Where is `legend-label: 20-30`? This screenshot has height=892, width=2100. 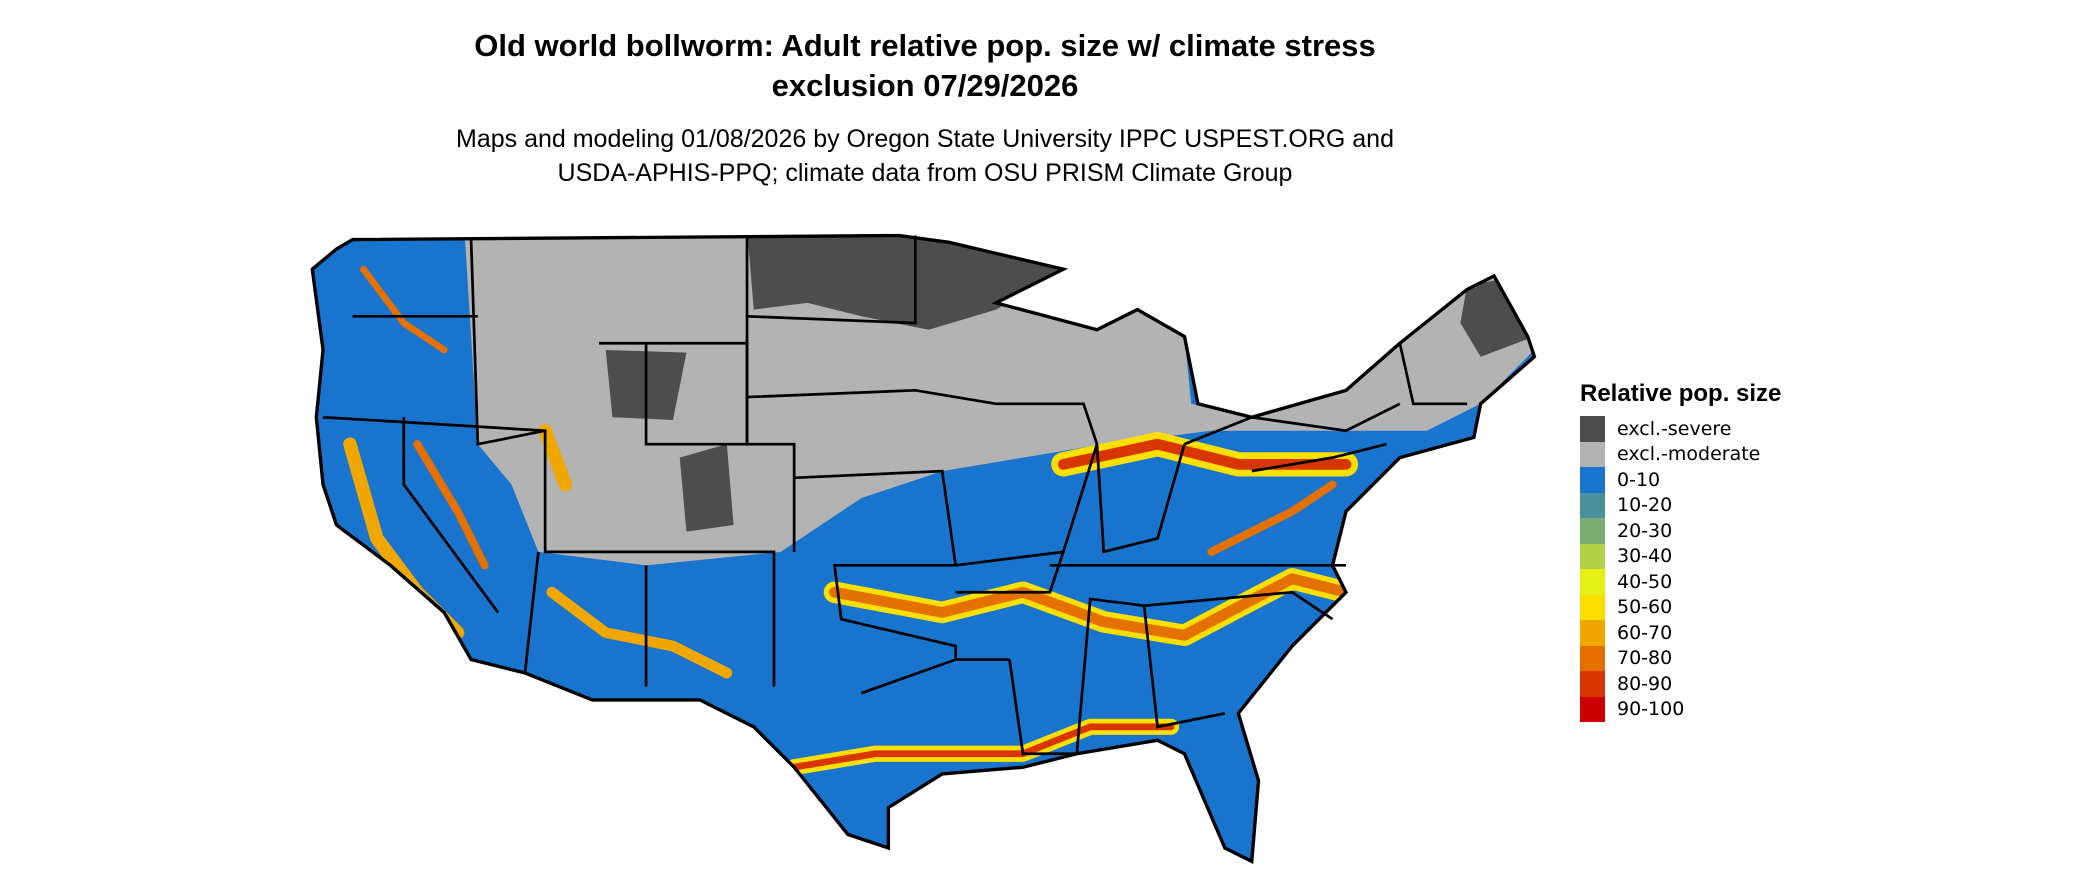
legend-label: 20-30 is located at coordinates (1645, 530).